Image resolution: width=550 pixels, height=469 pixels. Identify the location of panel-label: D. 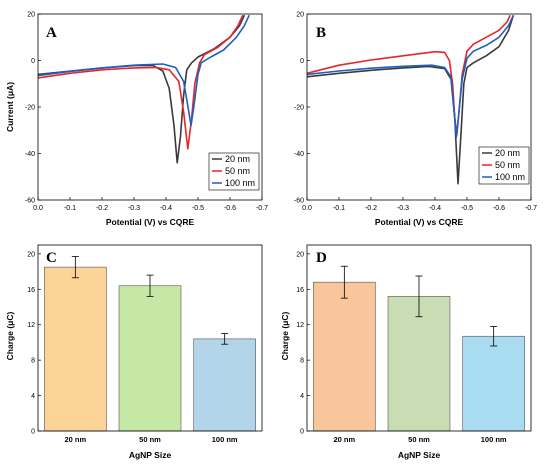
(321, 258).